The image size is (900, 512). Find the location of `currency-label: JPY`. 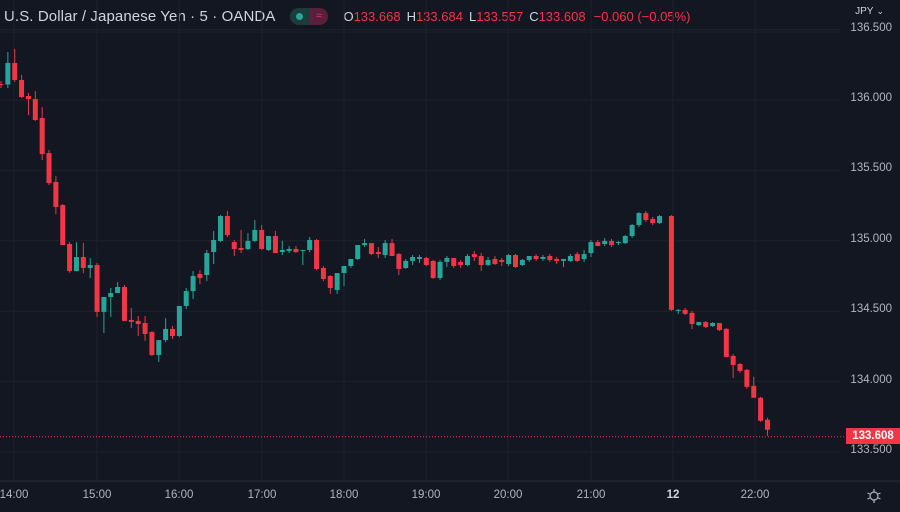

currency-label: JPY is located at coordinates (864, 11).